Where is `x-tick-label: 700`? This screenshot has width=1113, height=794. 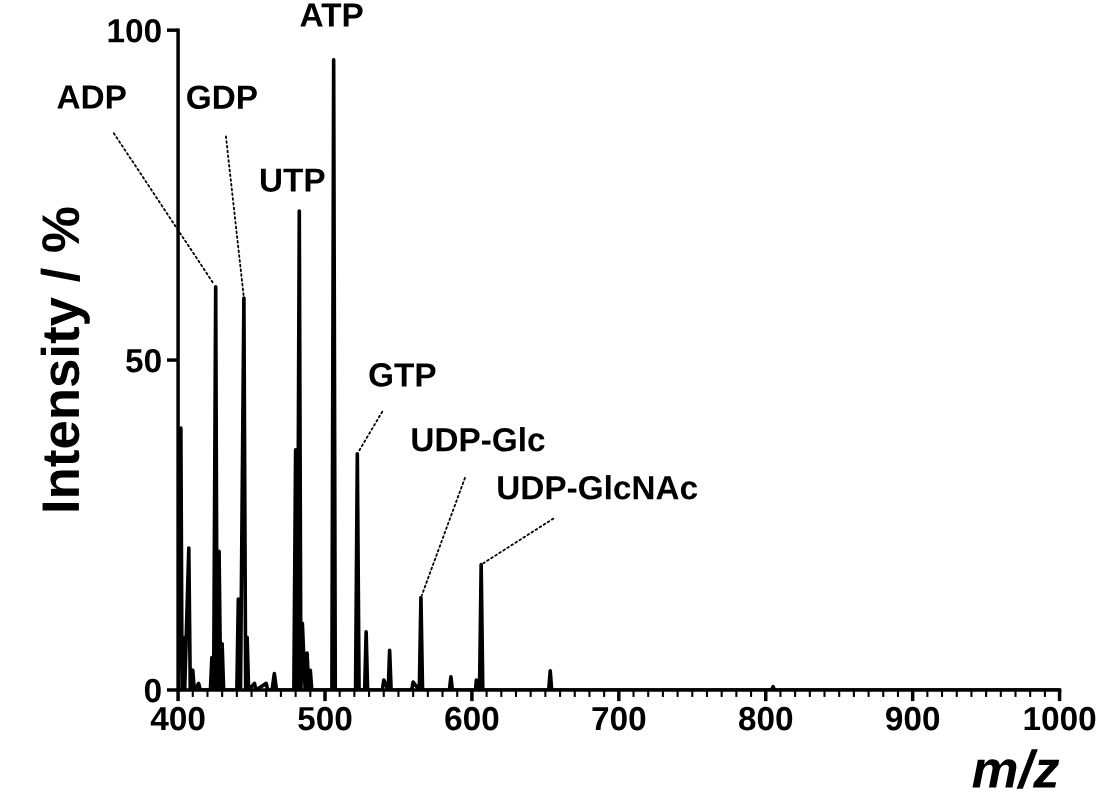 x-tick-label: 700 is located at coordinates (619, 718).